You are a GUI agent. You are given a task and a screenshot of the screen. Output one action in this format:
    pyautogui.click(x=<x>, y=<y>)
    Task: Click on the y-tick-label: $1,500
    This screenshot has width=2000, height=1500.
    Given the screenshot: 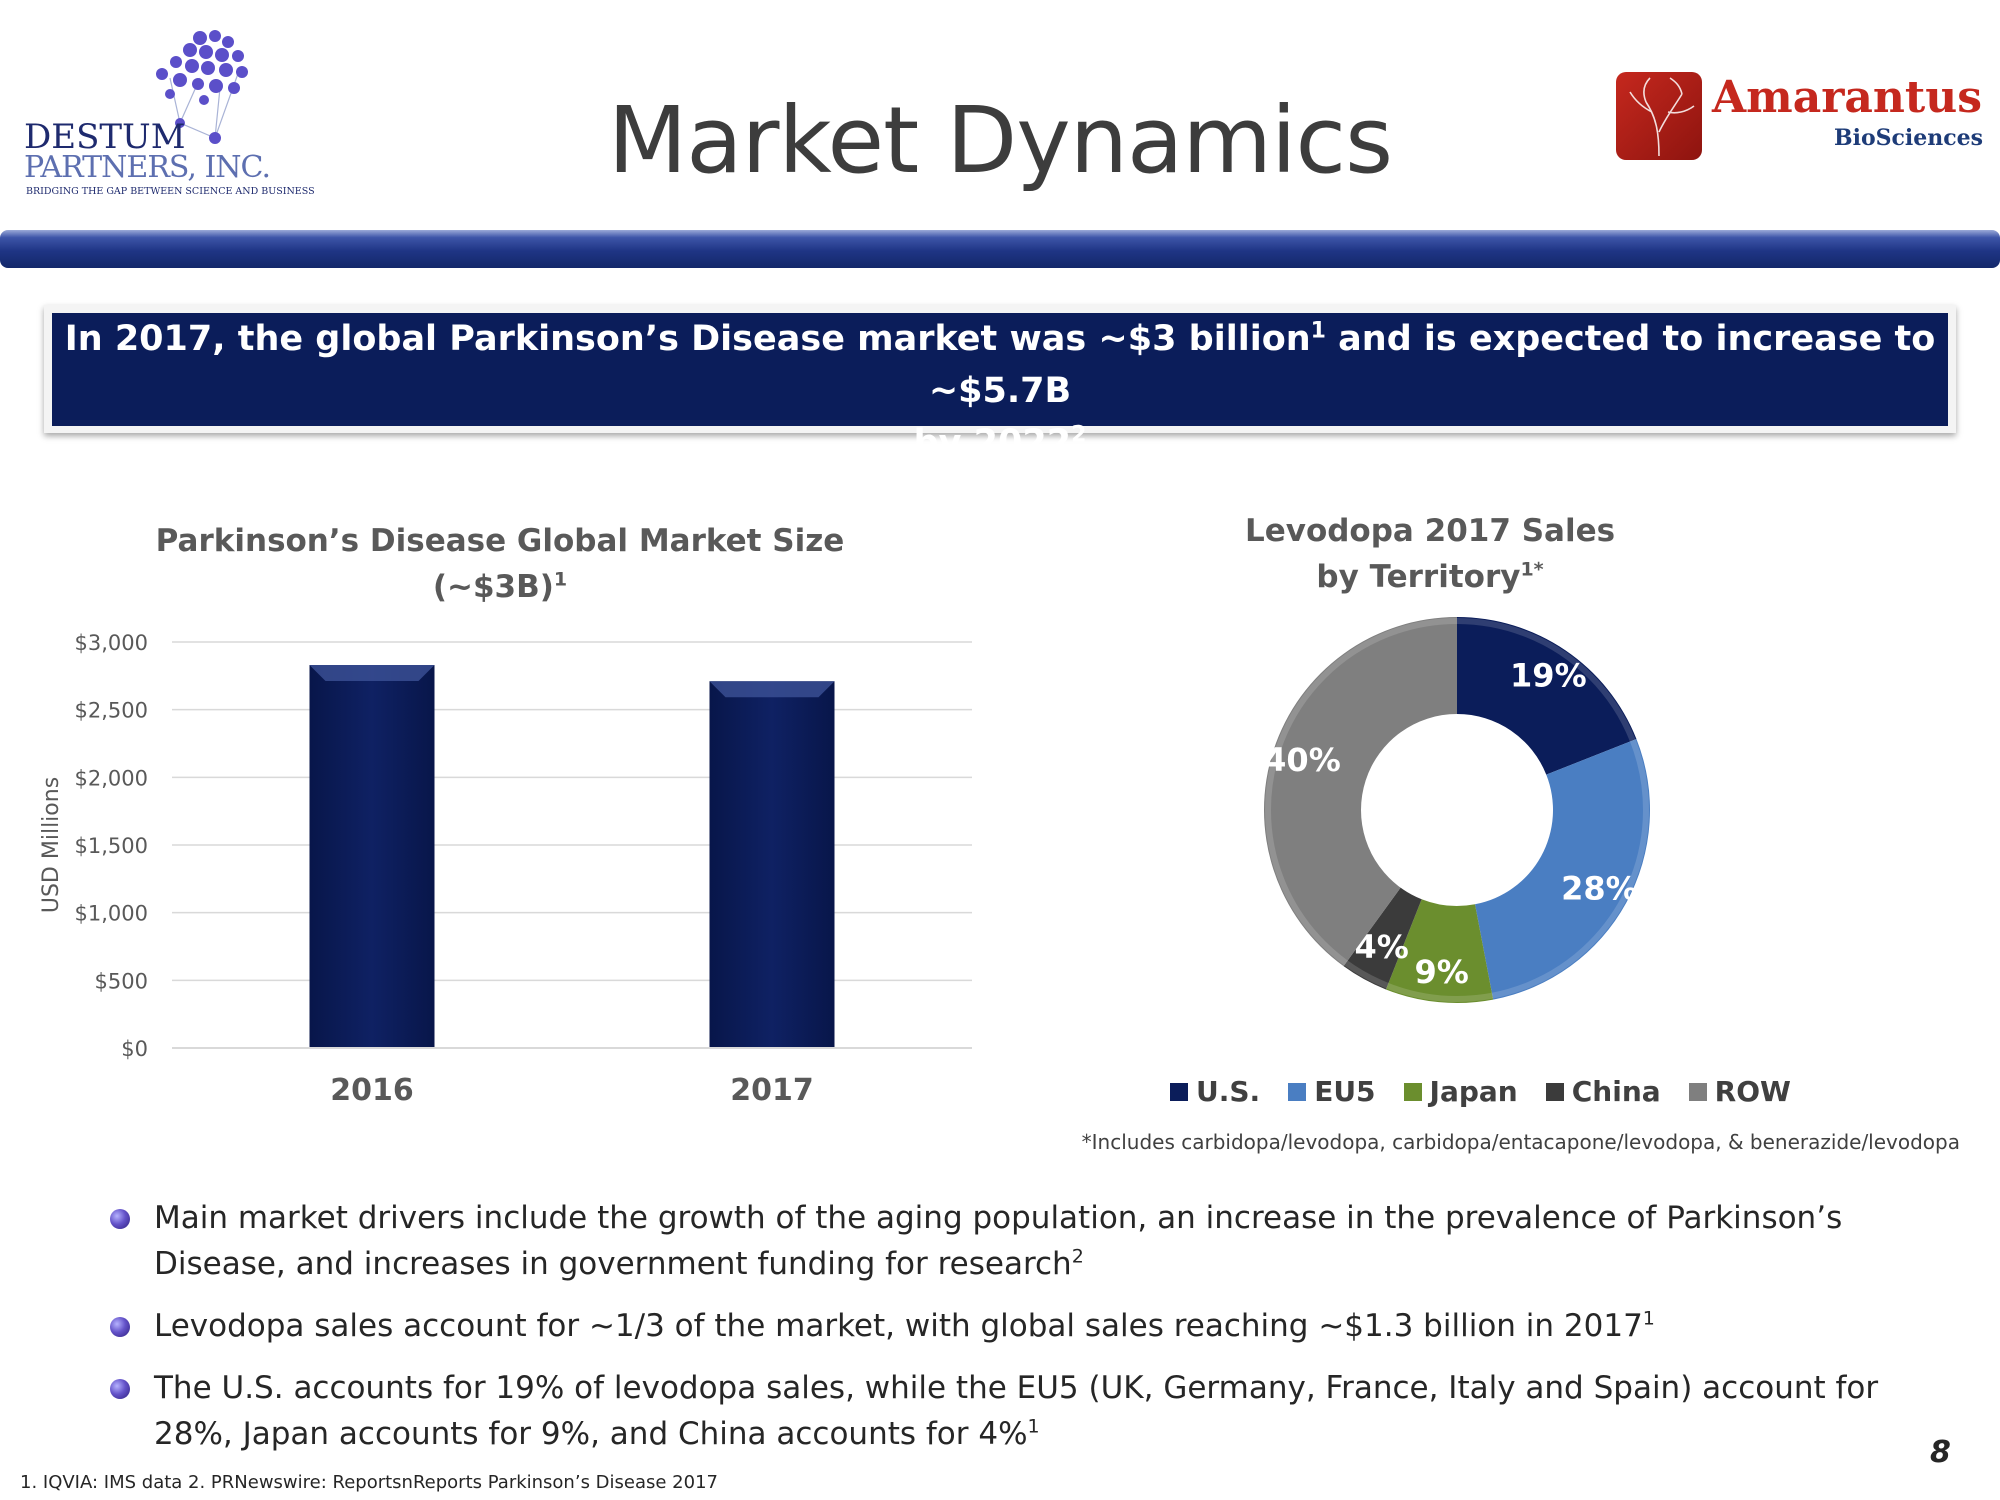 What is the action you would take?
    pyautogui.click(x=111, y=846)
    